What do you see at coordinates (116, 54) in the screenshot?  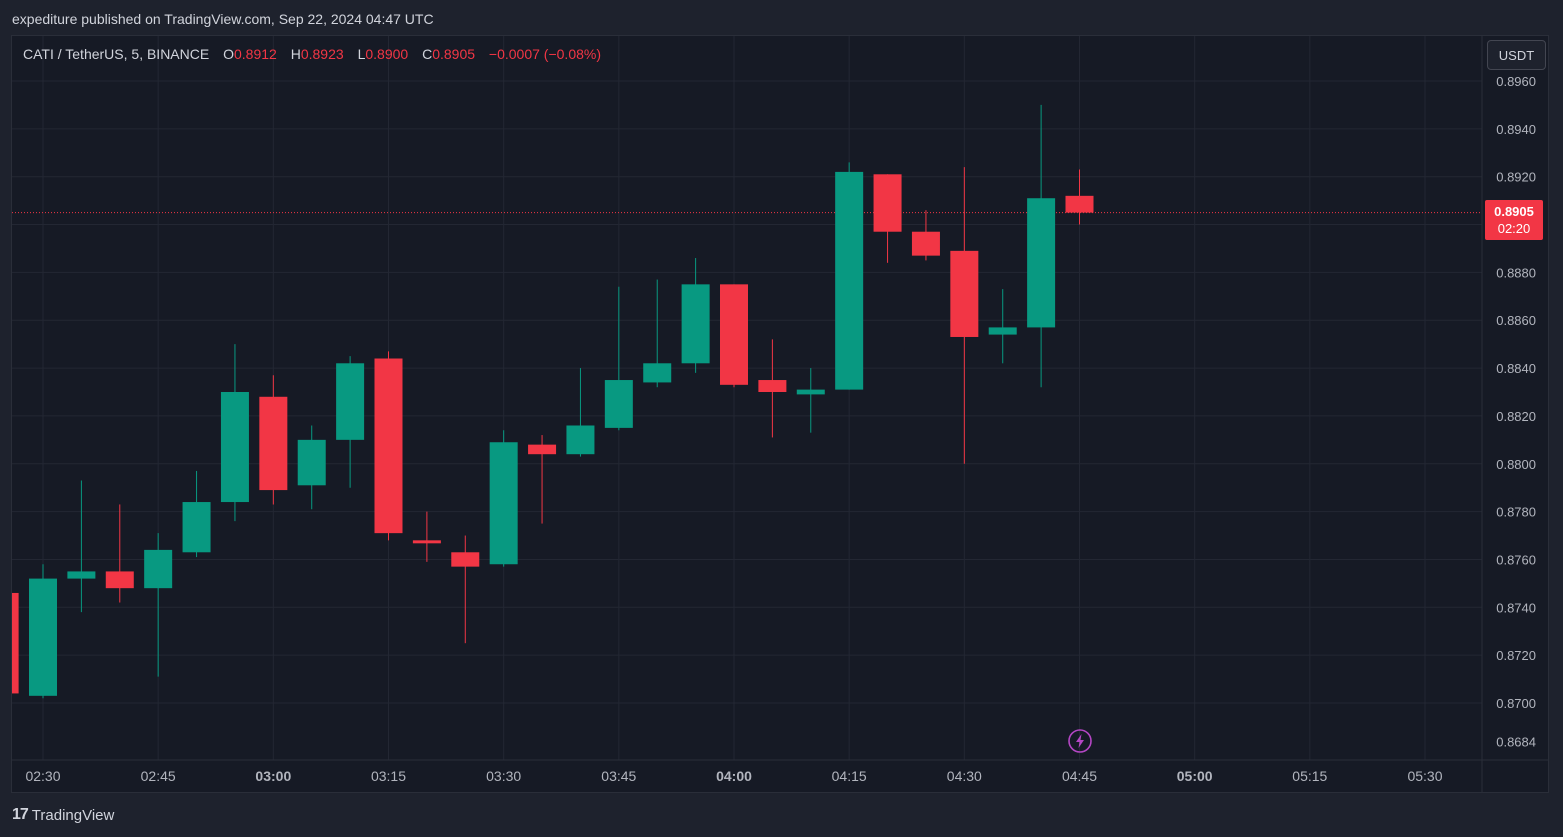 I see `symbol-label: CATI / TetherUS, 5, BINANCE` at bounding box center [116, 54].